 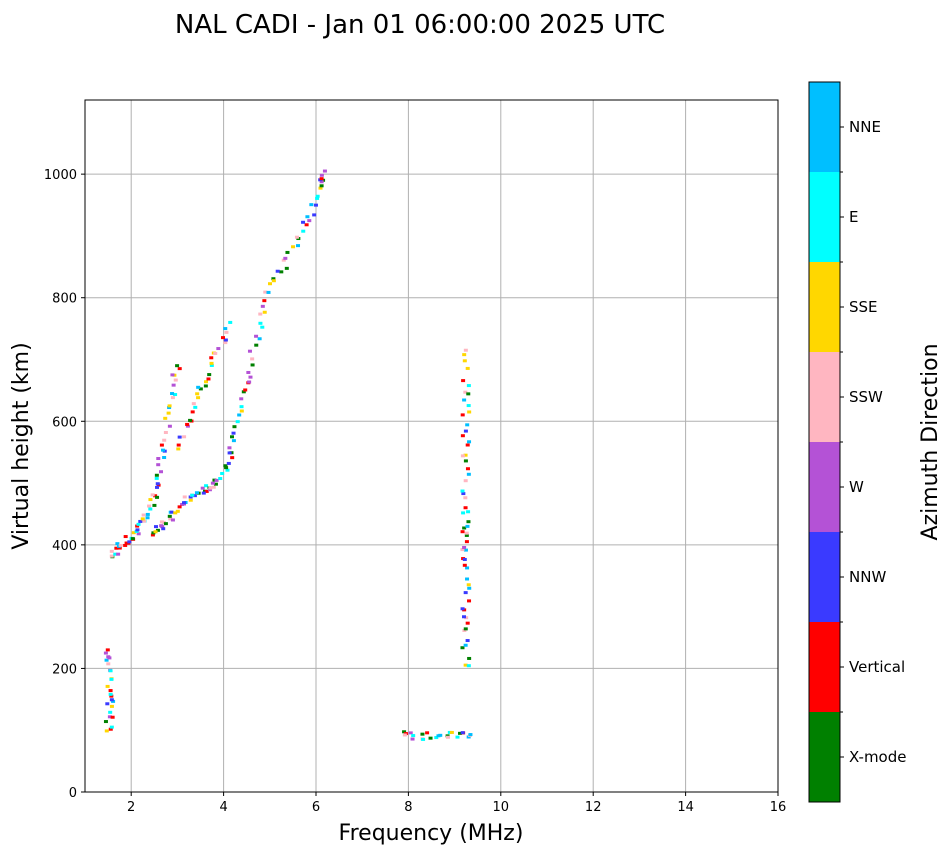 What do you see at coordinates (431, 833) in the screenshot?
I see `x-axis-label: Frequency (MHz)` at bounding box center [431, 833].